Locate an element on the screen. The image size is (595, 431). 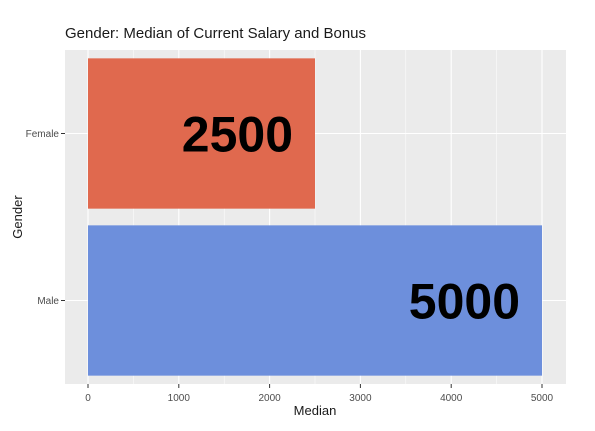
x-tick-label: 2000 is located at coordinates (269, 398).